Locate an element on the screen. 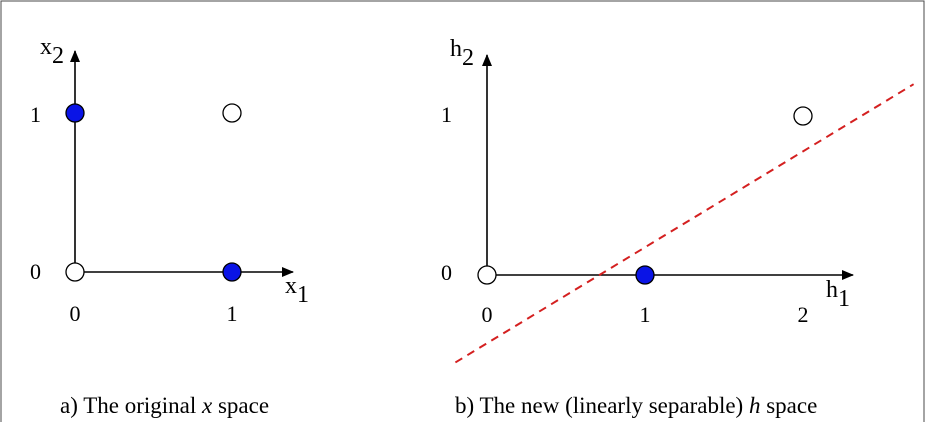 This screenshot has height=422, width=925. panel-b-point-blue is located at coordinates (645, 275).